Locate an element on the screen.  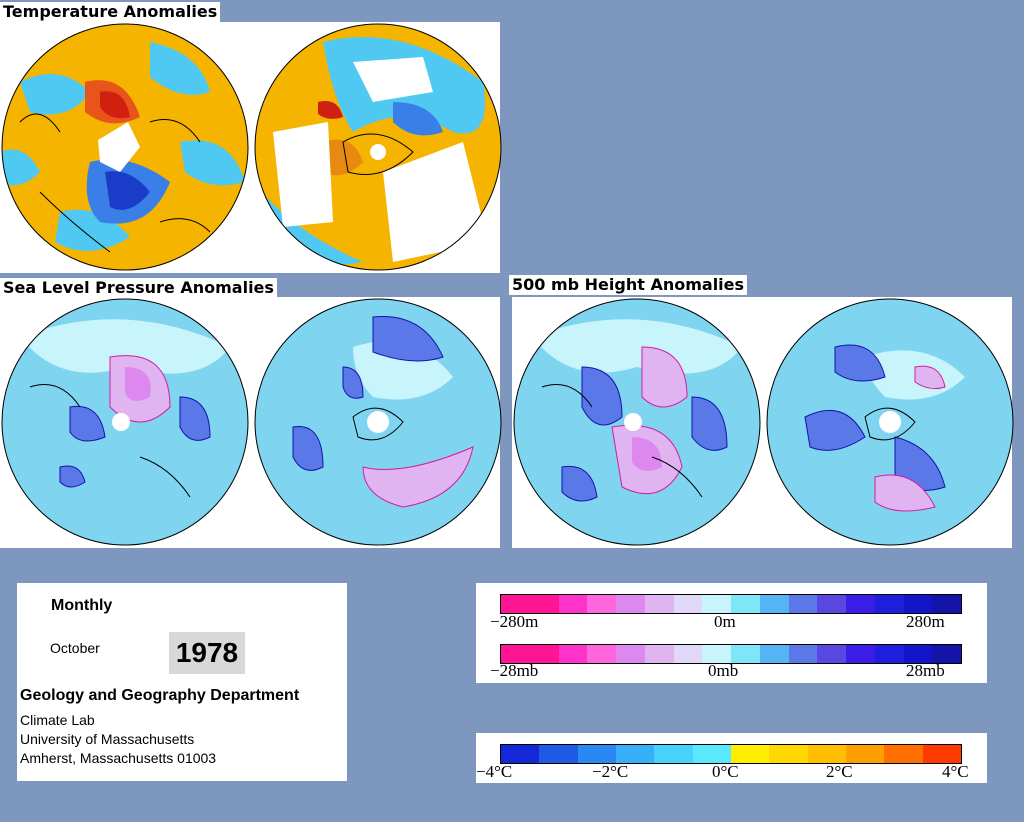
university-label: University of Massachusetts is located at coordinates (107, 739).